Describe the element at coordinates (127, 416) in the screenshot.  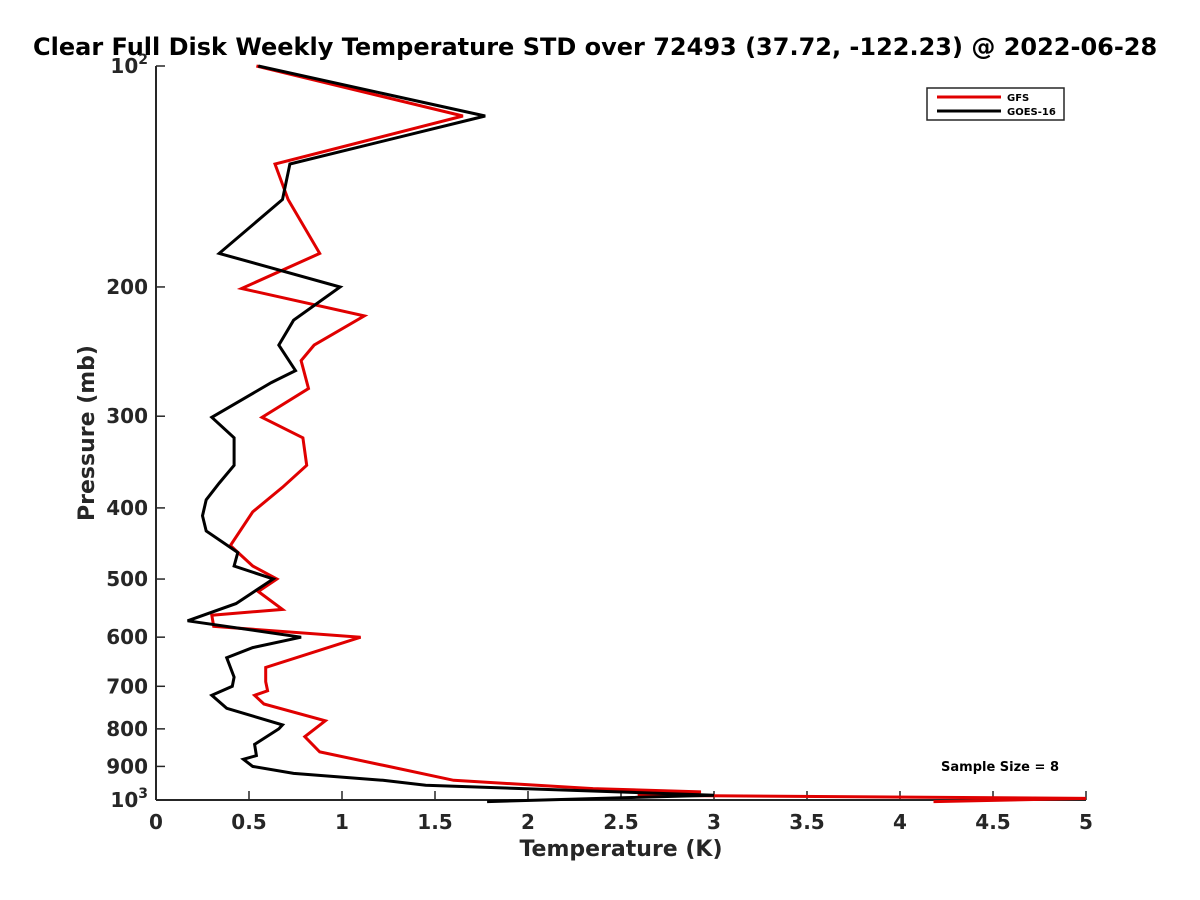
I see `y-tick-label: 300` at that location.